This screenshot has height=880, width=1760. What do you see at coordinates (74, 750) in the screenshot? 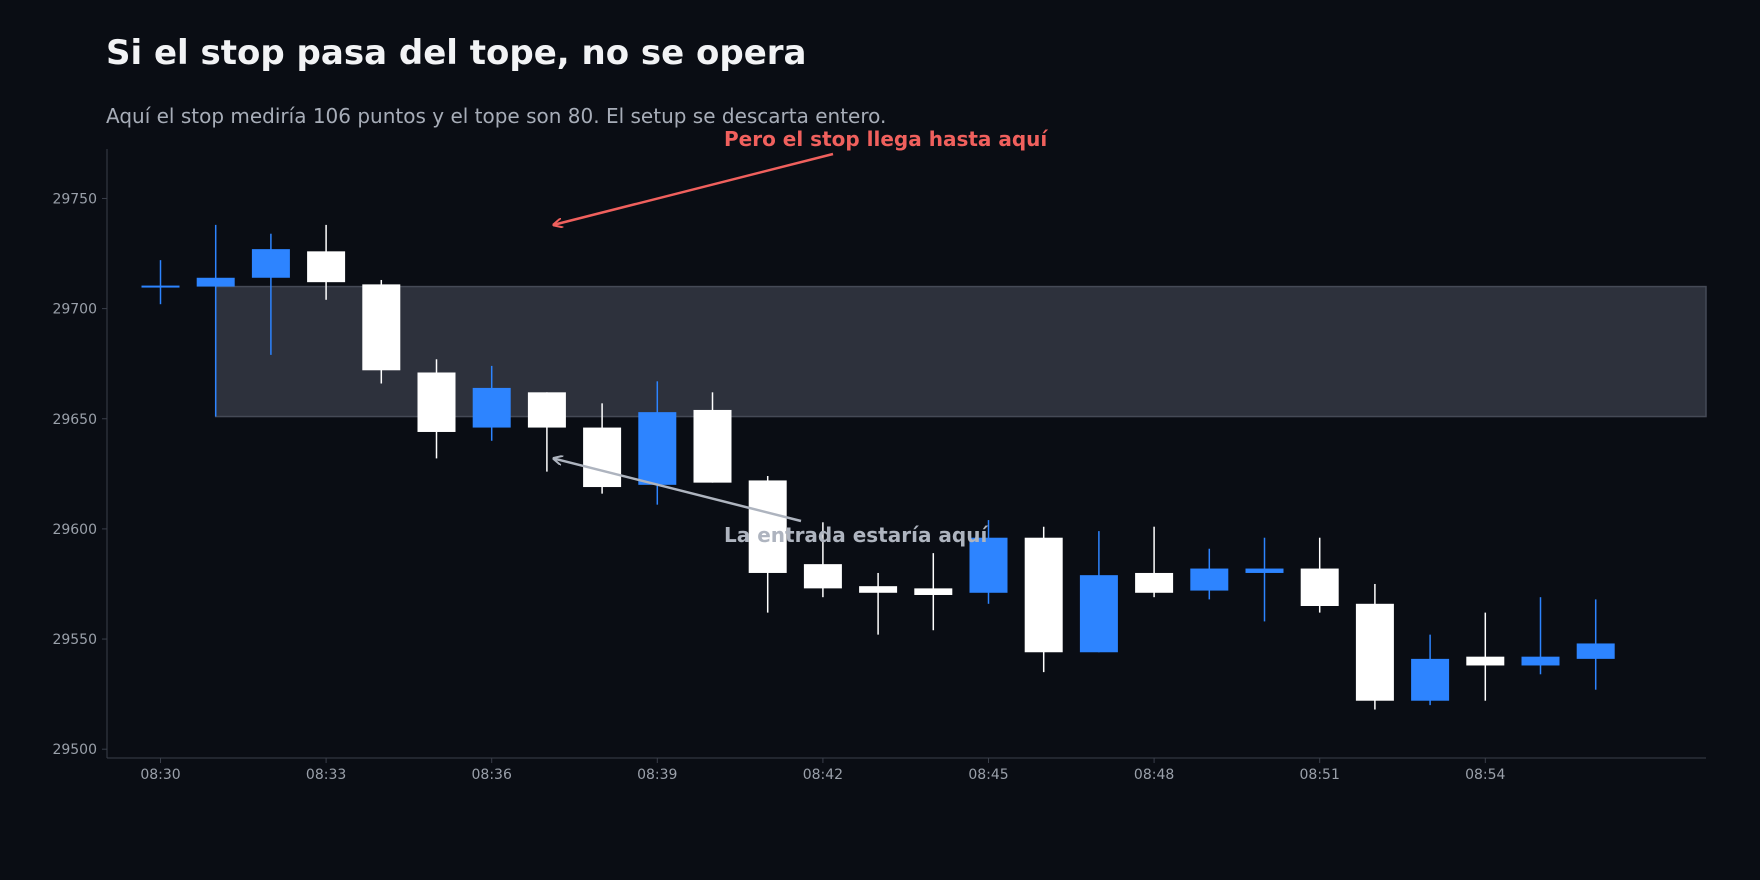
I see `y-tick-label: 29500` at bounding box center [74, 750].